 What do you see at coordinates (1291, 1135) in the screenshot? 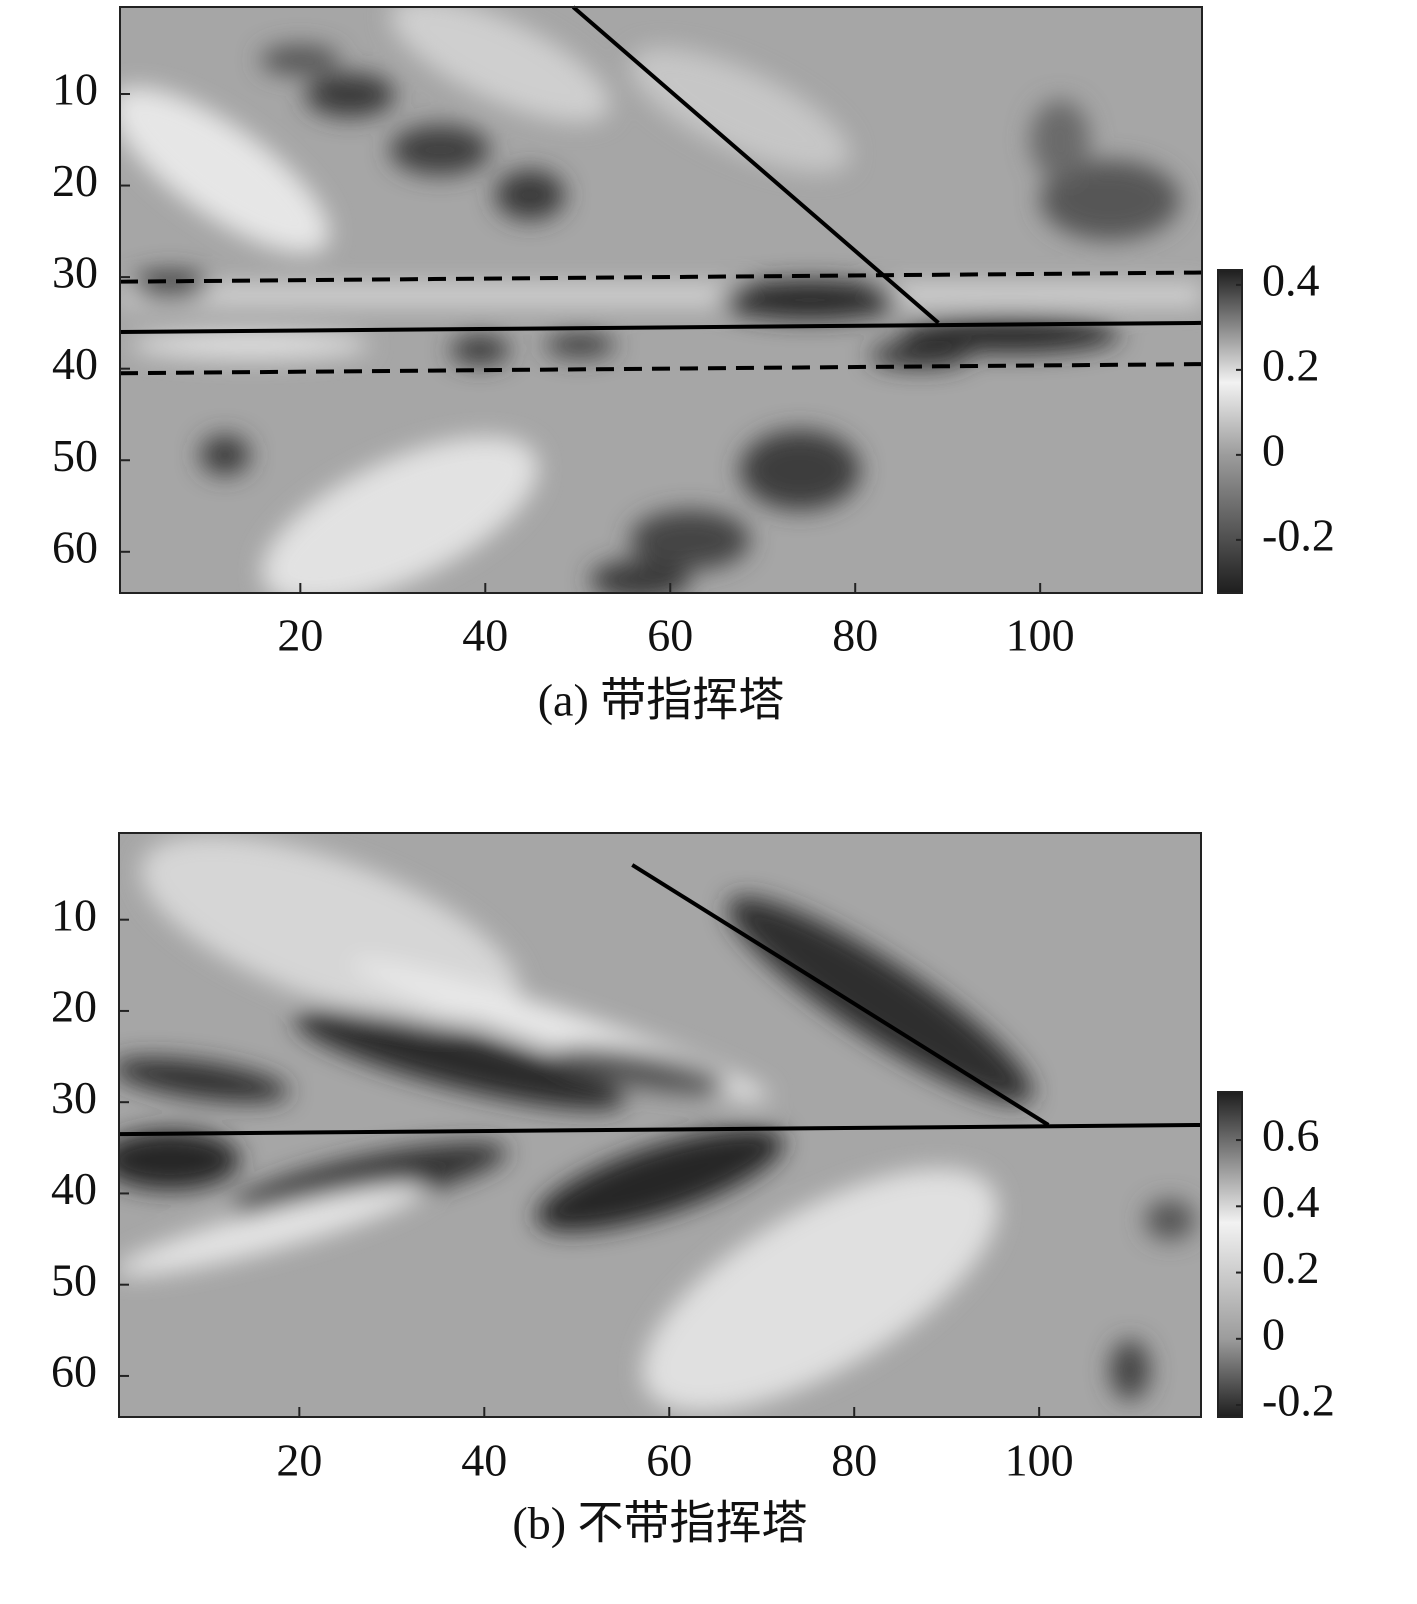
I see `colorbar-tick-label: 0.6` at bounding box center [1291, 1135].